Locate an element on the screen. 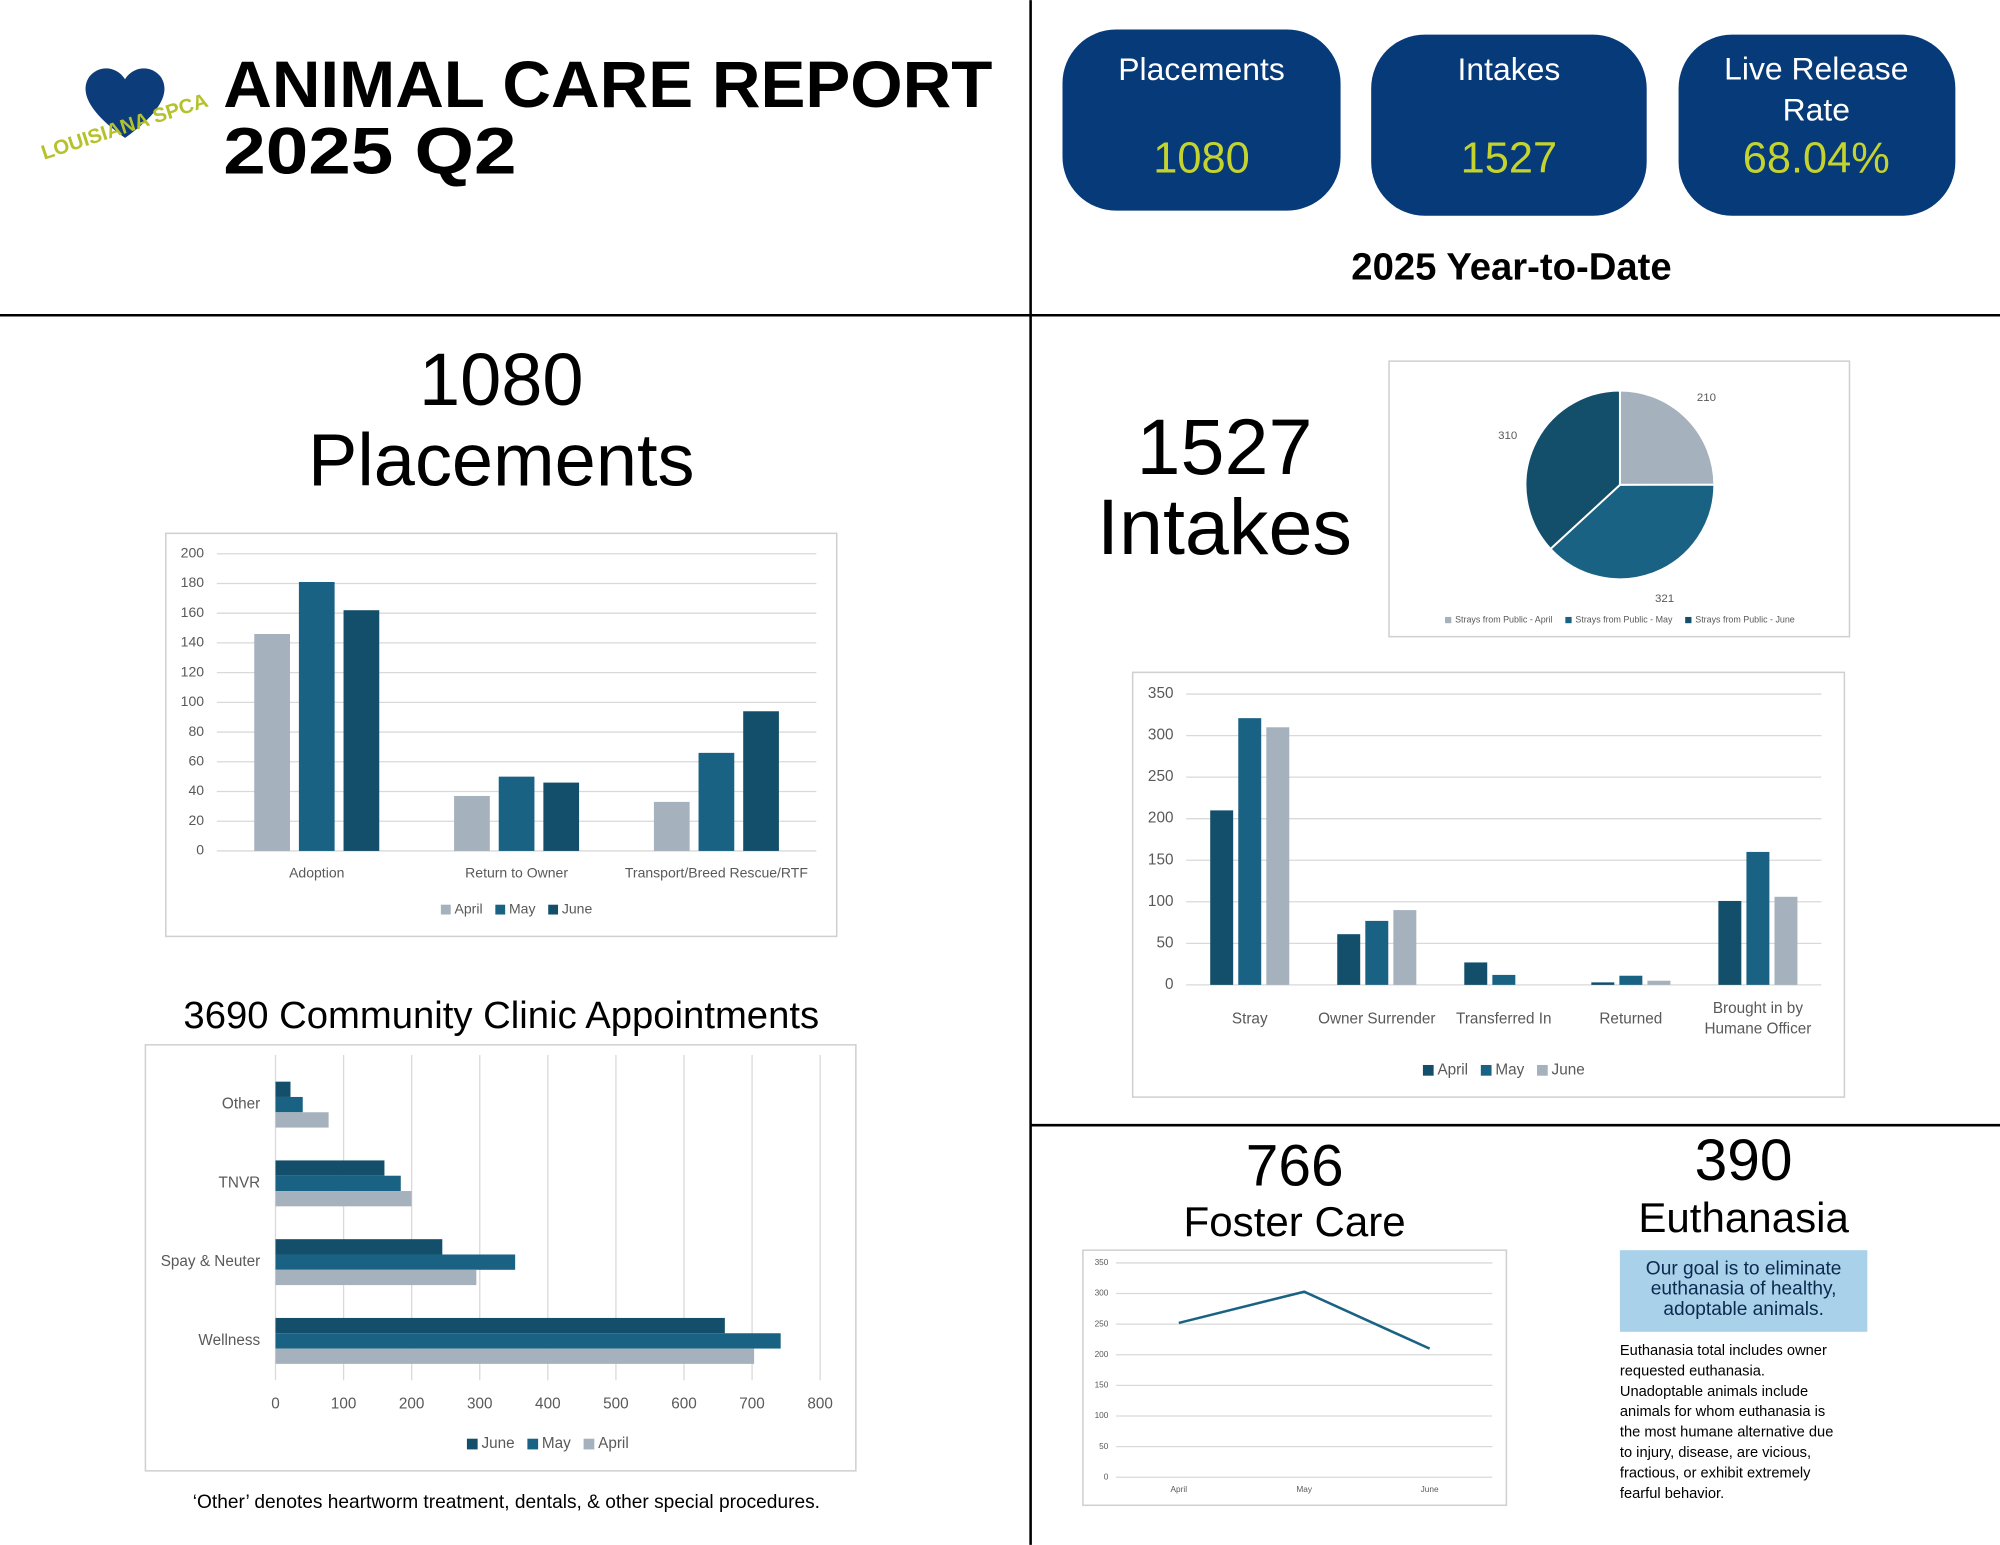  x-tick-label: May is located at coordinates (1304, 1489).